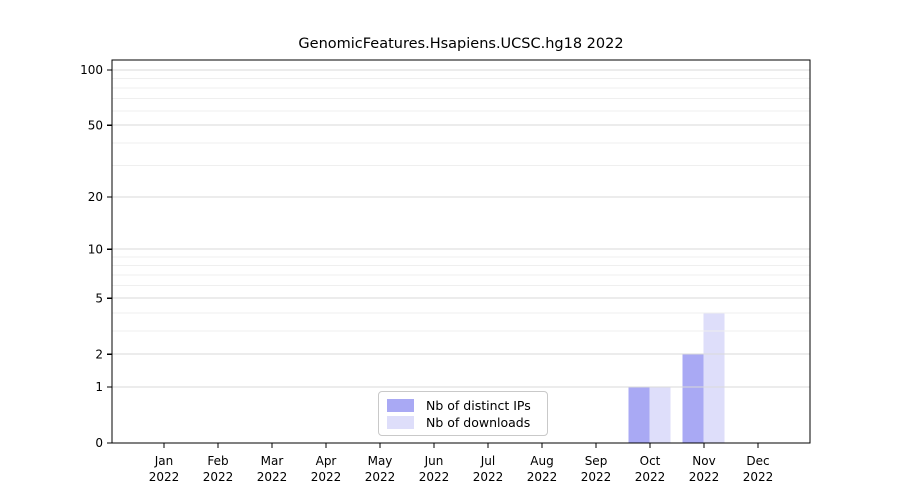 Image resolution: width=900 pixels, height=500 pixels. What do you see at coordinates (400, 422) in the screenshot?
I see `legend-swatch-downloads` at bounding box center [400, 422].